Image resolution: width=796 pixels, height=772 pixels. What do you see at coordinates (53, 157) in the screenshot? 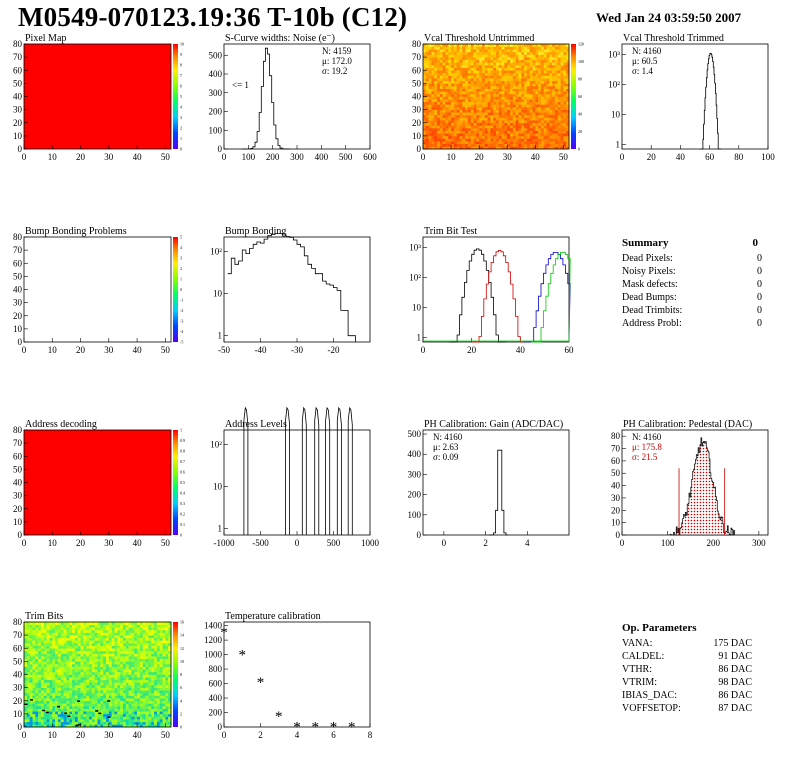
I see `x-tick-label: 10` at bounding box center [53, 157].